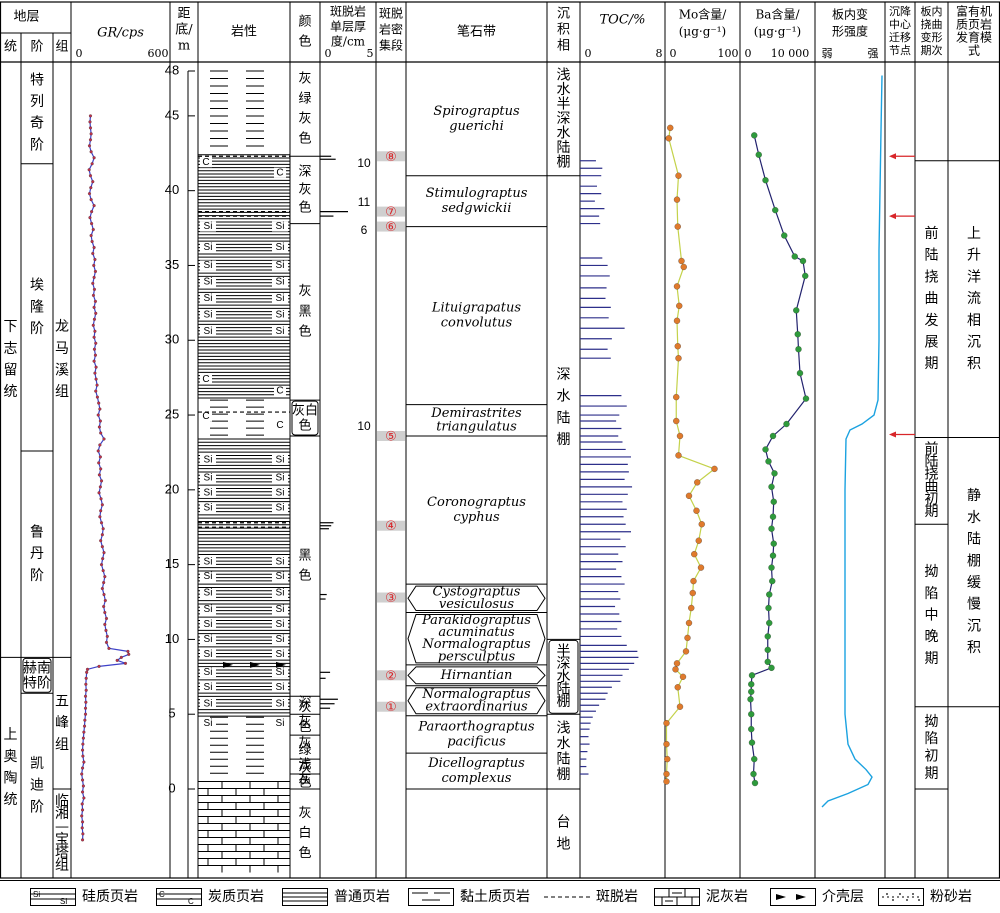 Image resolution: width=1000 pixels, height=913 pixels. I want to click on bed-thickness-label: 11, so click(364, 202).